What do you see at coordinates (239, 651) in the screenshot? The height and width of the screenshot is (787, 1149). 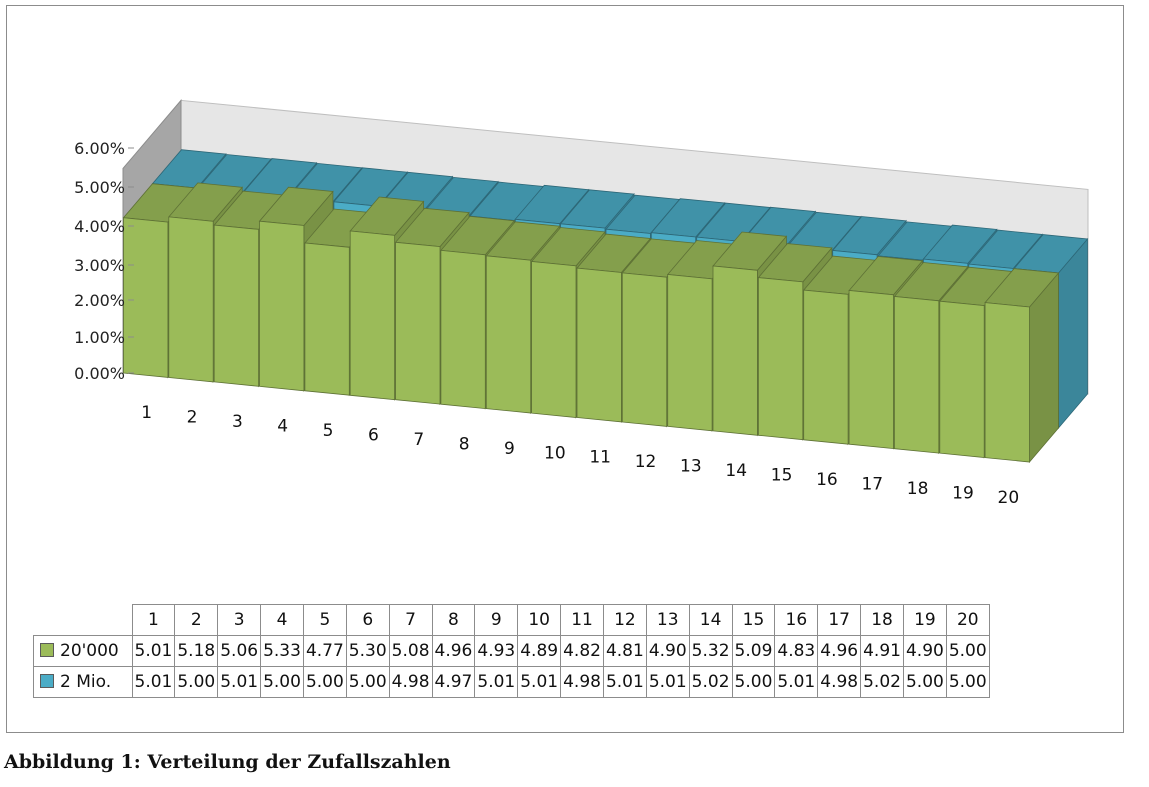 I see `table-value-cell: 5.06` at bounding box center [239, 651].